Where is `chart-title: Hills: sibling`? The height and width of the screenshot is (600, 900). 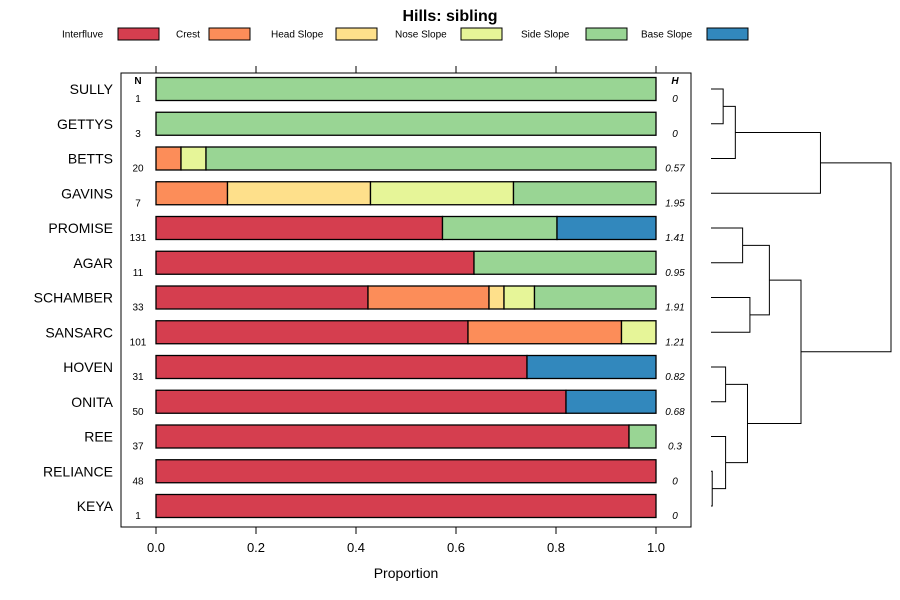 chart-title: Hills: sibling is located at coordinates (449, 16).